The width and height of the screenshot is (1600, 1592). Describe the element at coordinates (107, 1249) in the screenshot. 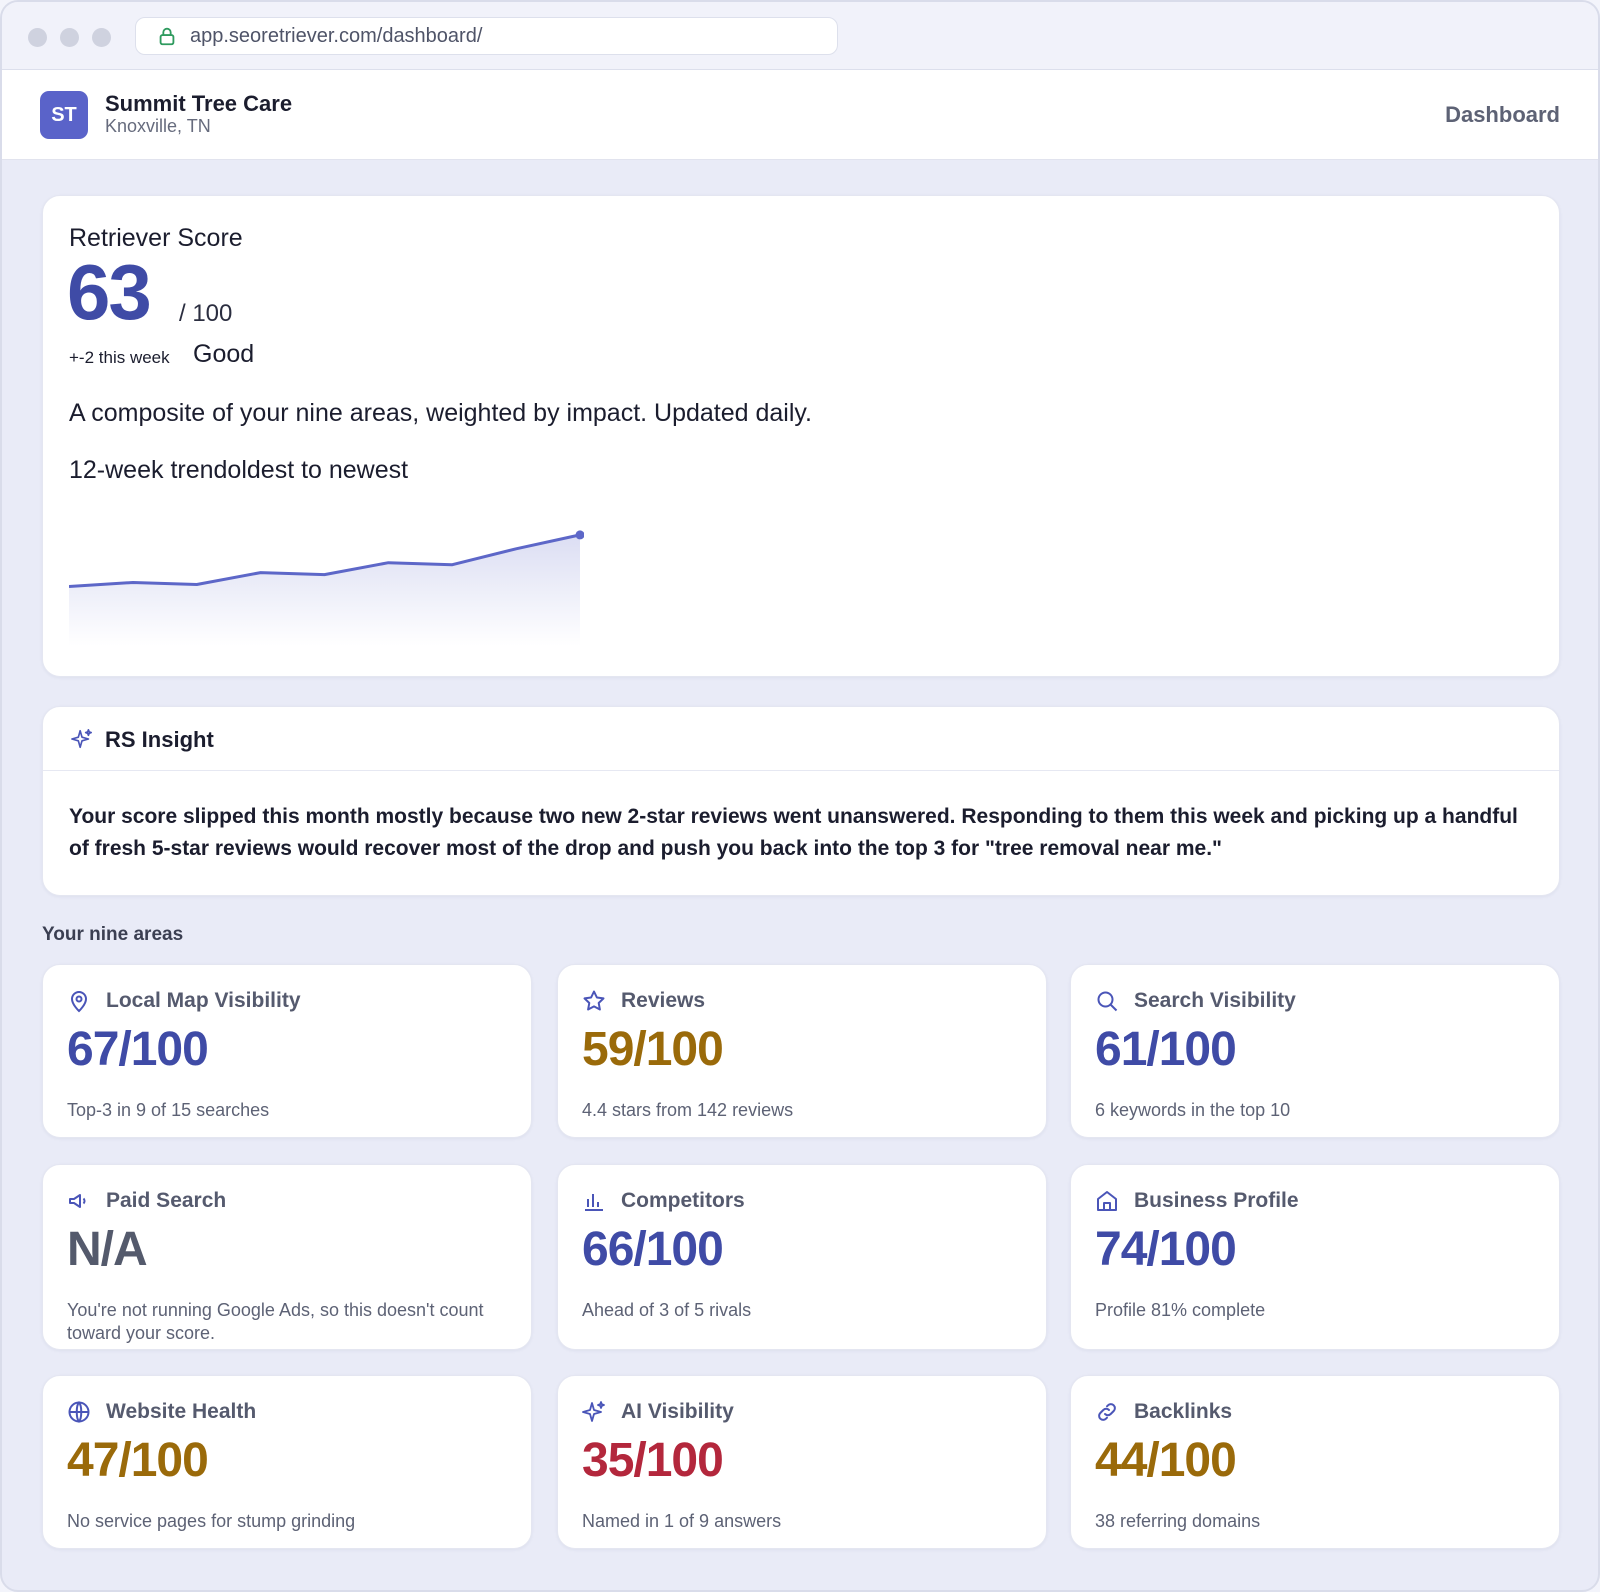

I see `area-score: N/A` at that location.